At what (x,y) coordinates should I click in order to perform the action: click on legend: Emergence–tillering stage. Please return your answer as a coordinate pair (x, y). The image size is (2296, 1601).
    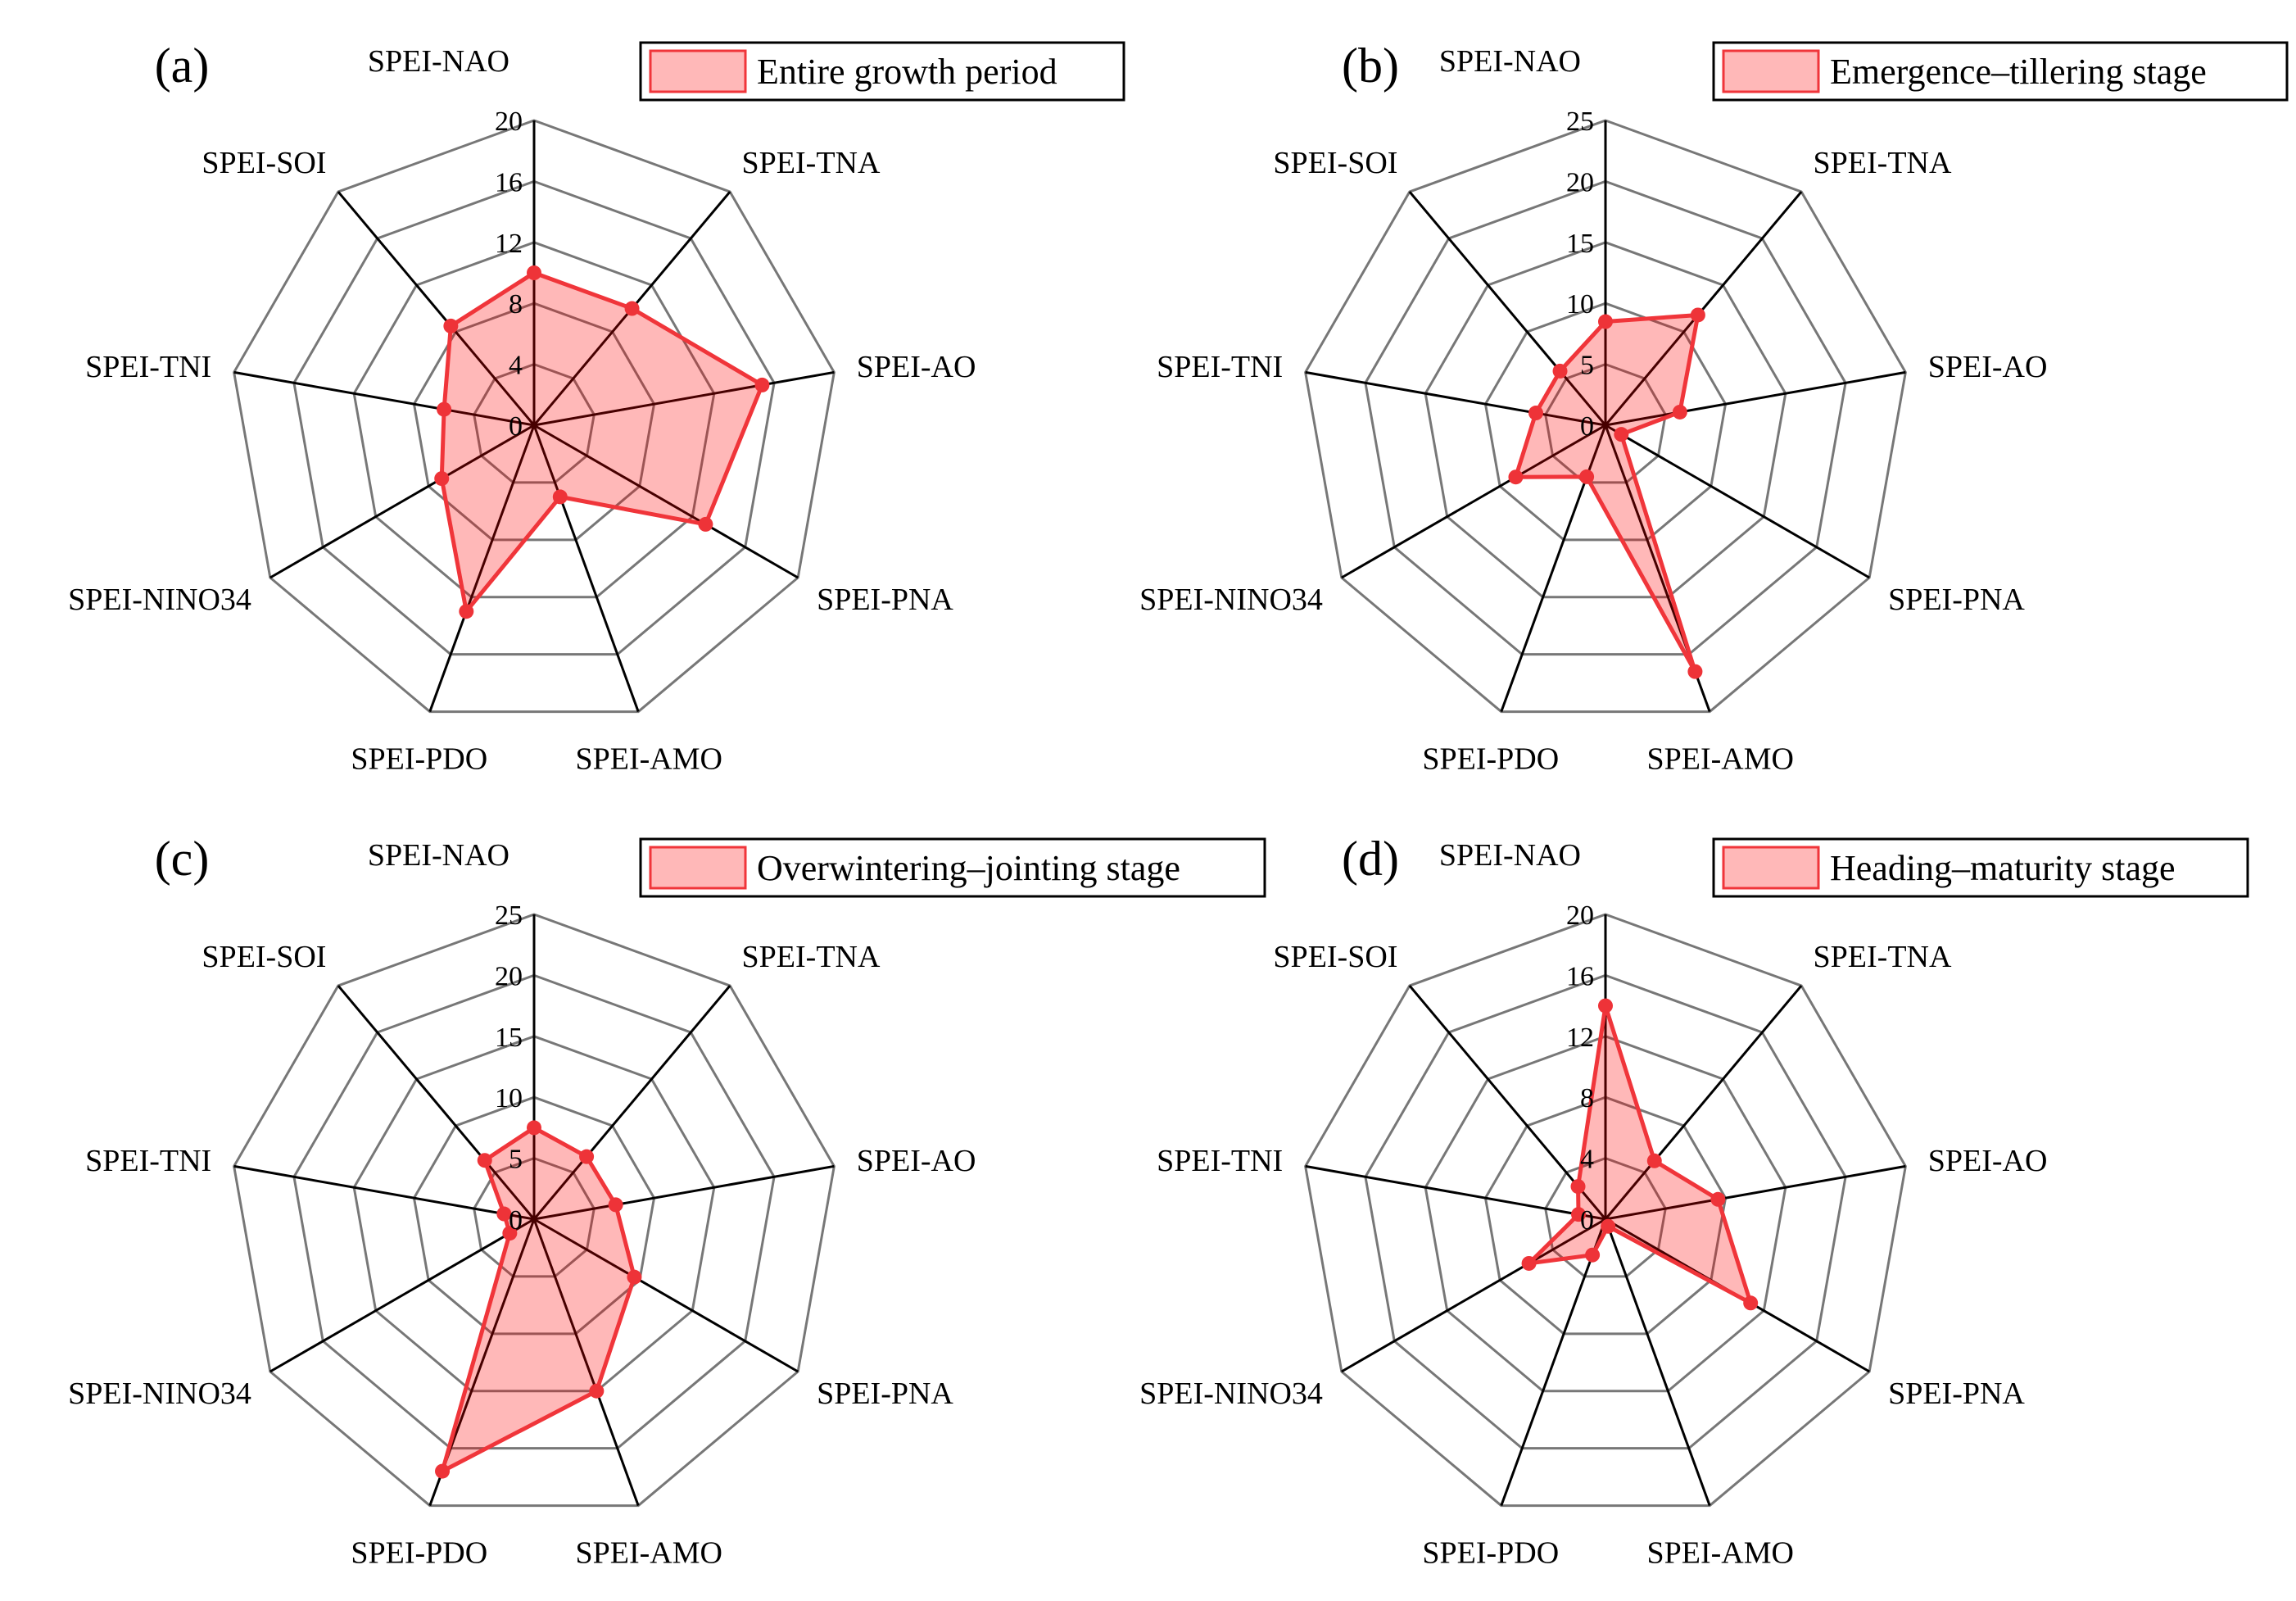
    Looking at the image, I should click on (2000, 71).